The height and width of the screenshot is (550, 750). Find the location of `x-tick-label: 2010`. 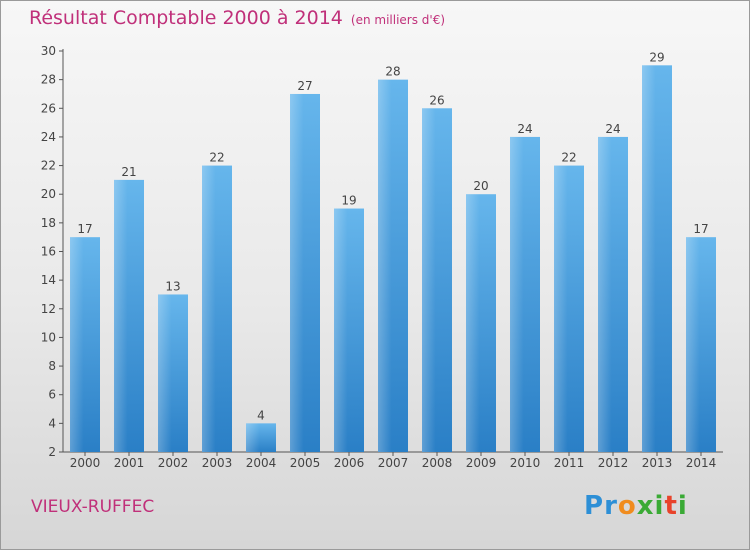

x-tick-label: 2010 is located at coordinates (525, 463).